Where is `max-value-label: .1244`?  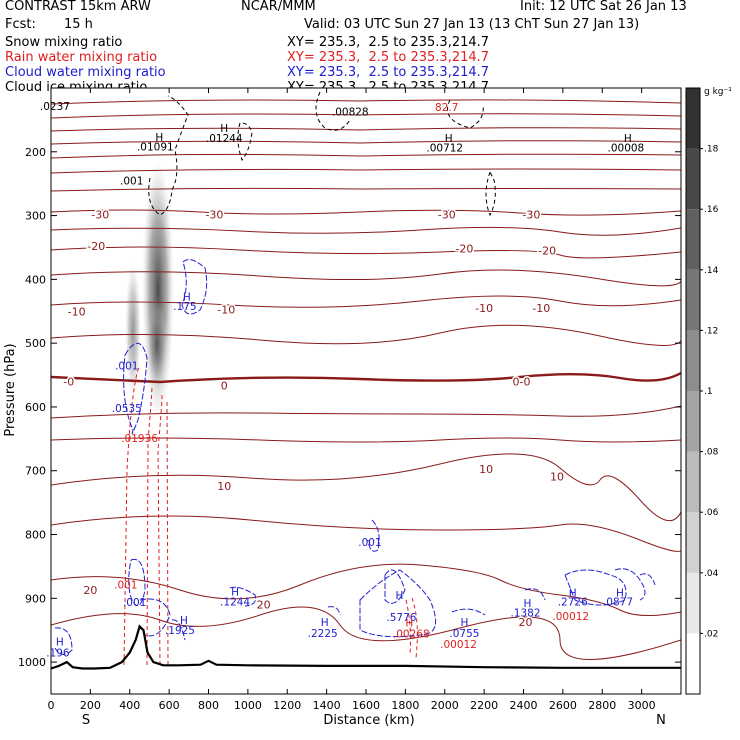 max-value-label: .1244 is located at coordinates (235, 603).